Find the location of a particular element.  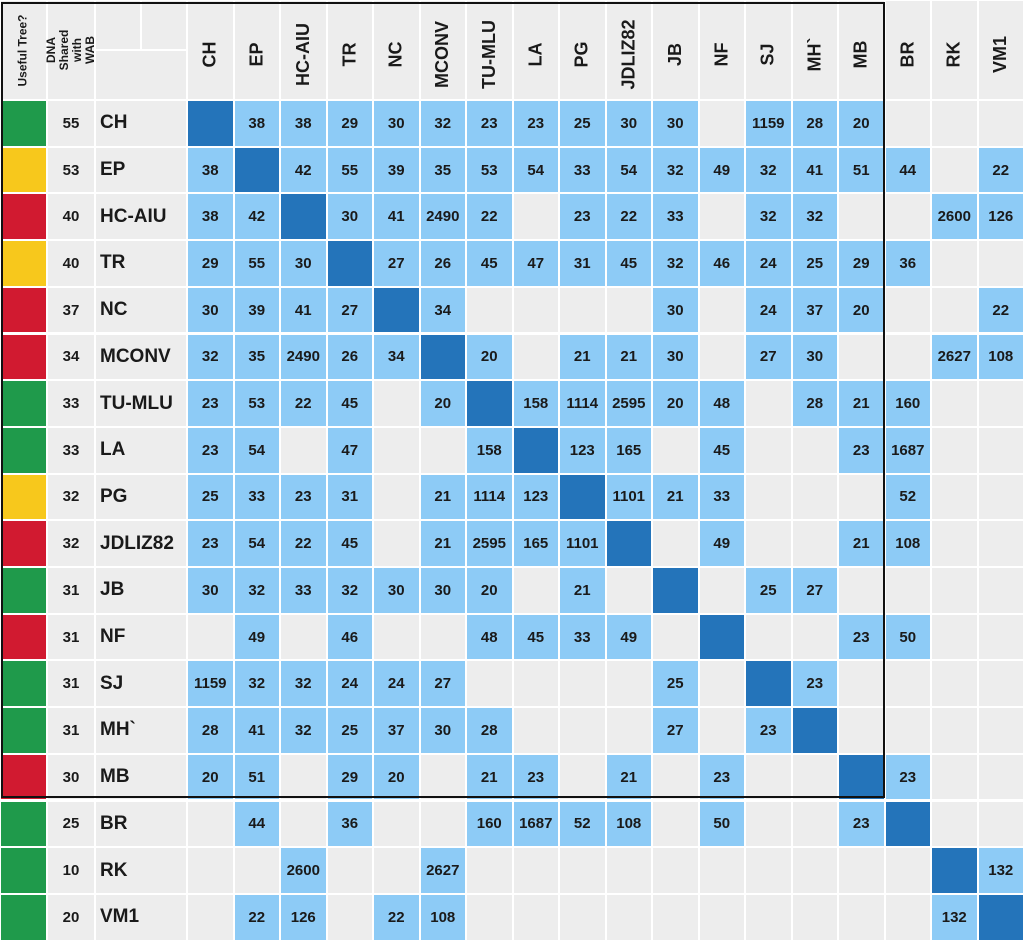

matrix-cell-value: 165 is located at coordinates (535, 543).